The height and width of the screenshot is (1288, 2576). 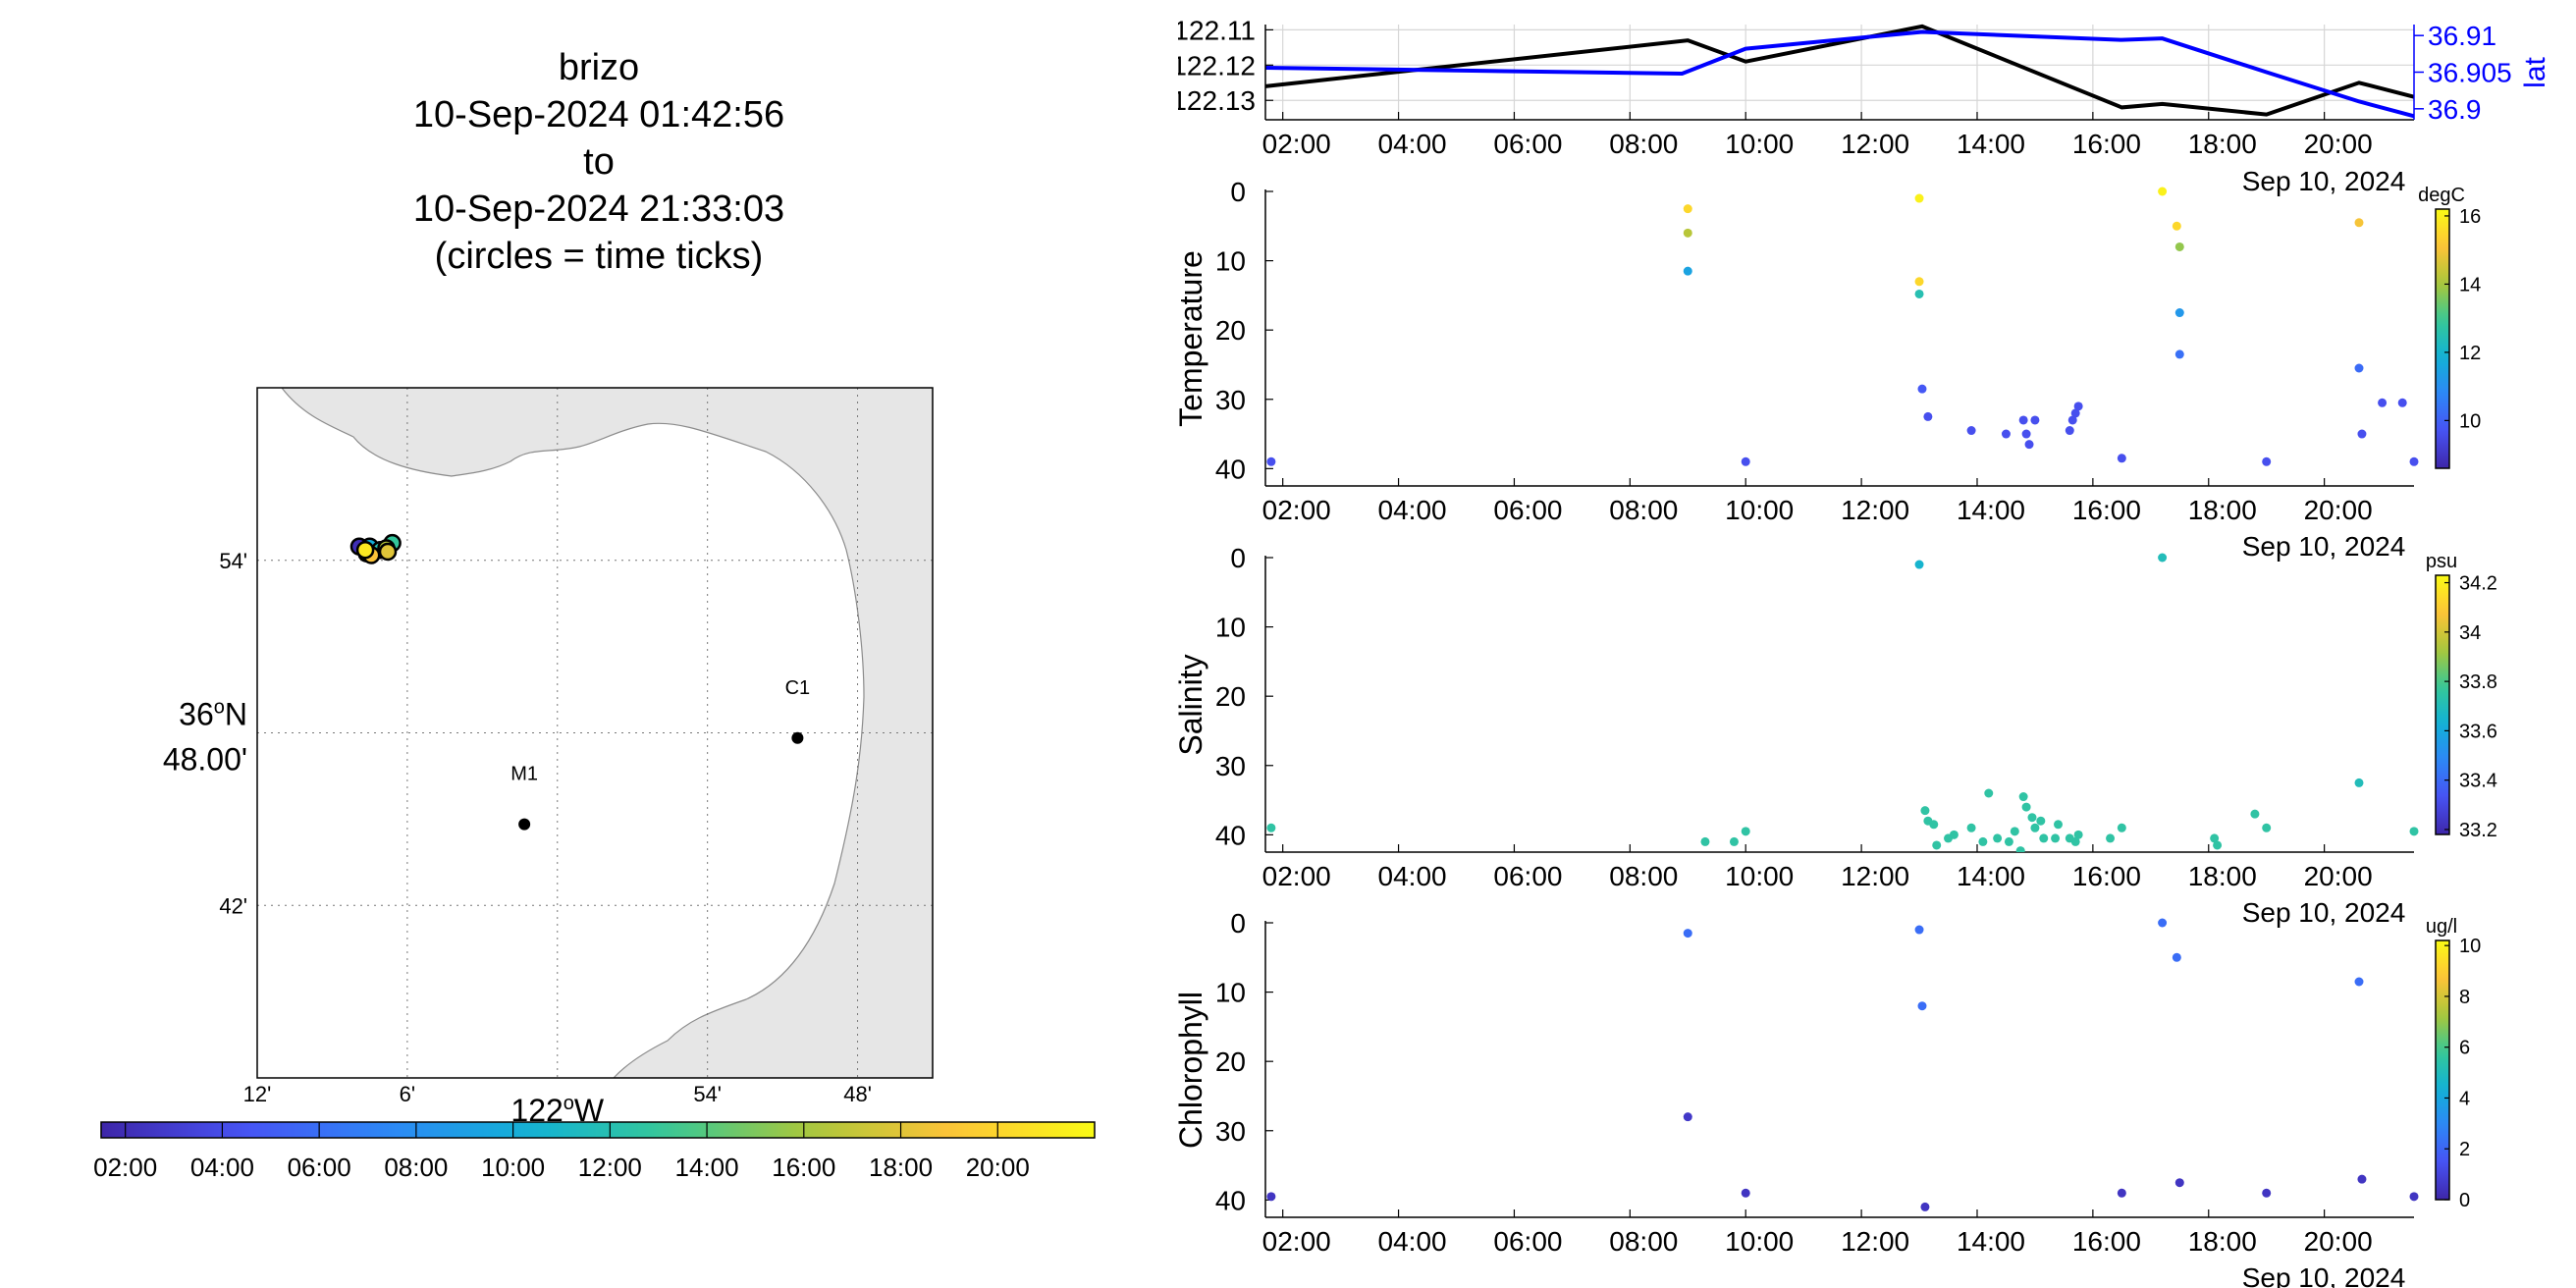 I want to click on track-point, so click(x=365, y=550).